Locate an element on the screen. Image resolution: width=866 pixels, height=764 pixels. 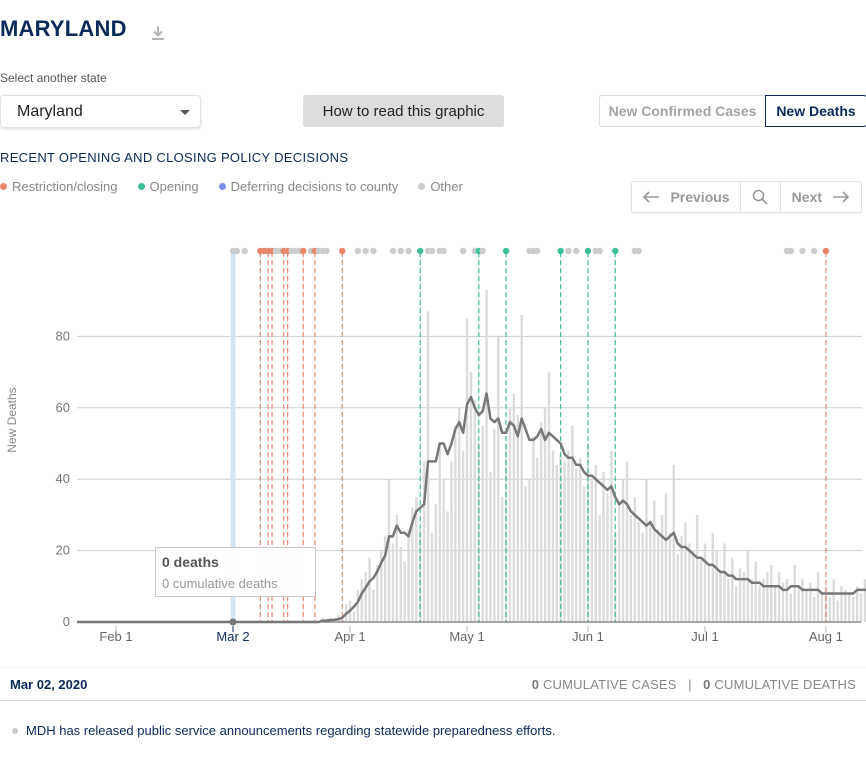
metric-toggle: New Confirmed Cases New Deaths is located at coordinates (732, 111).